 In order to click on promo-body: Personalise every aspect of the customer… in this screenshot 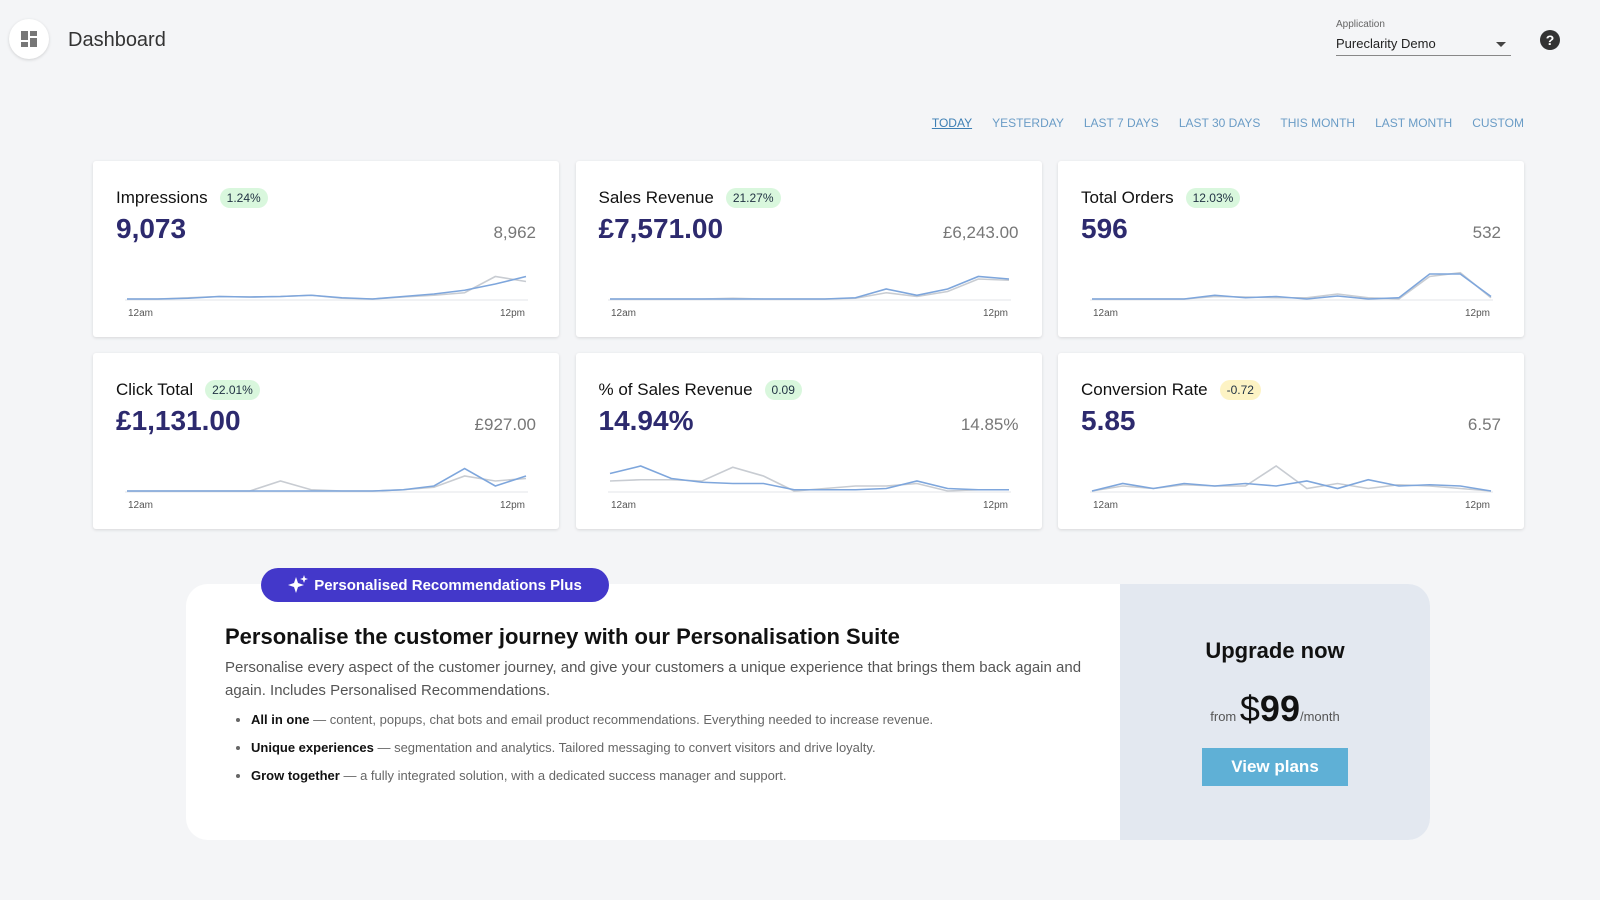, I will do `click(653, 679)`.